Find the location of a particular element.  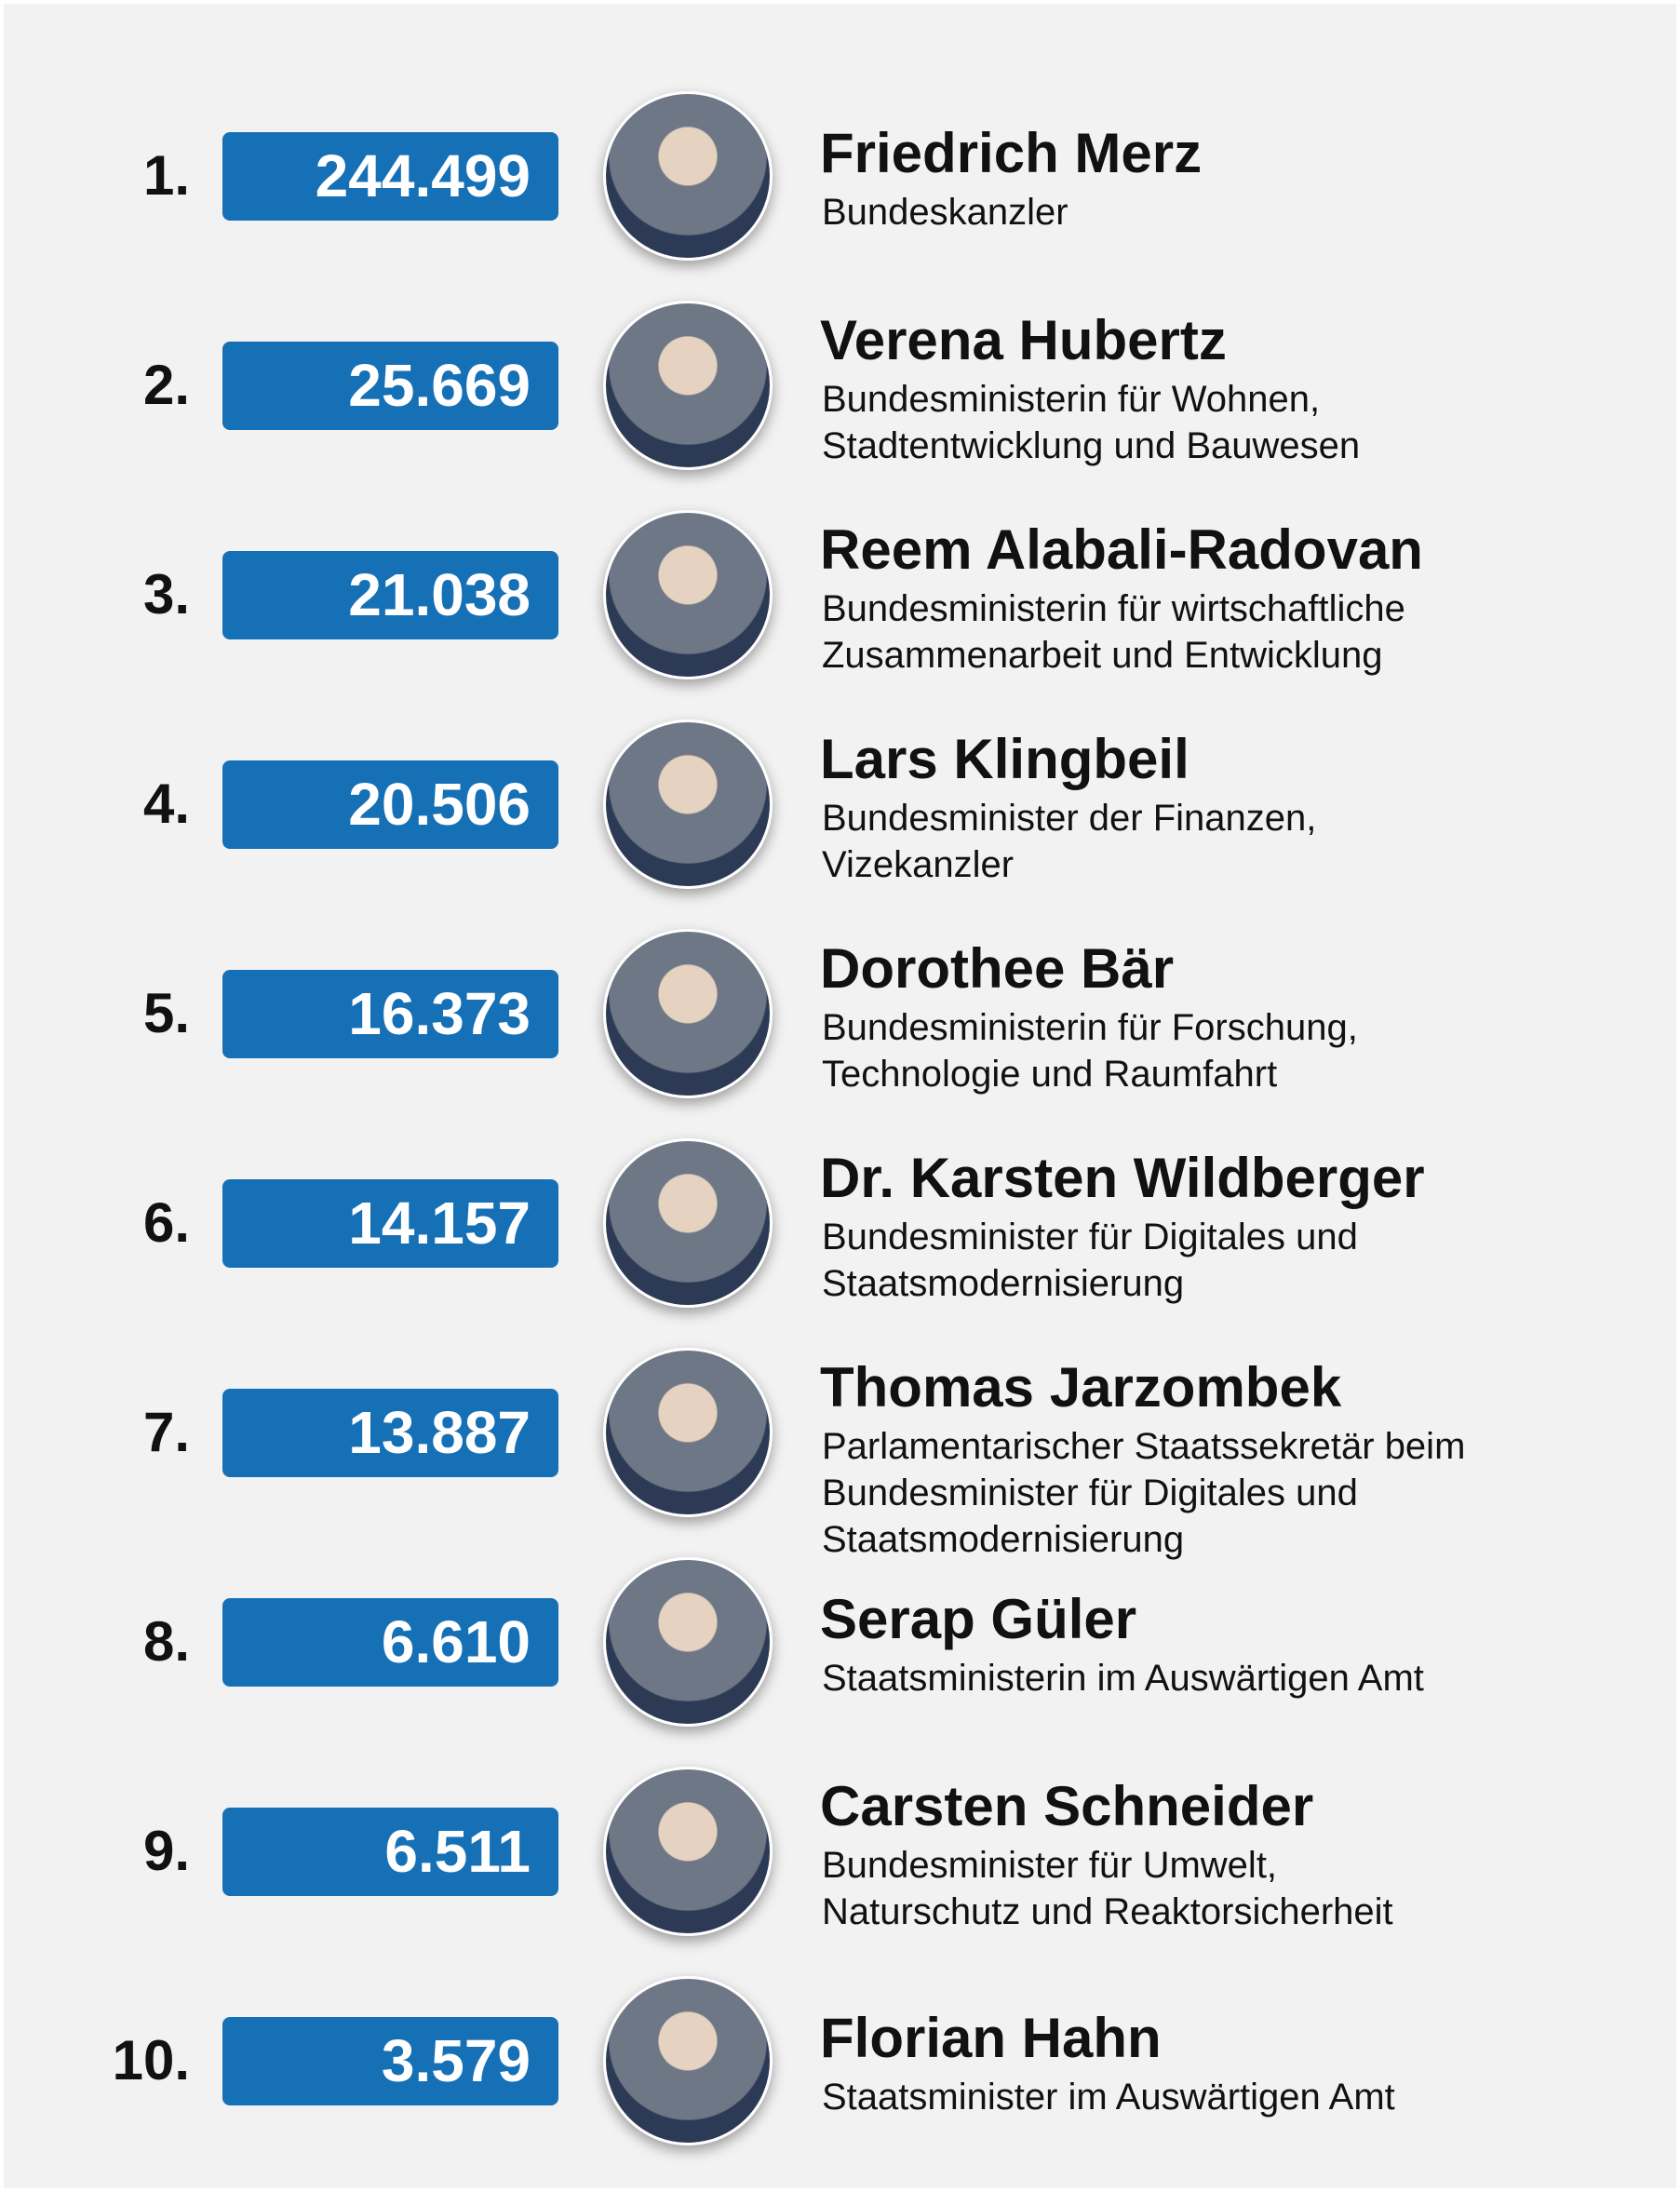

person-role: Bundesminister der Finanzen, is located at coordinates (1069, 819).